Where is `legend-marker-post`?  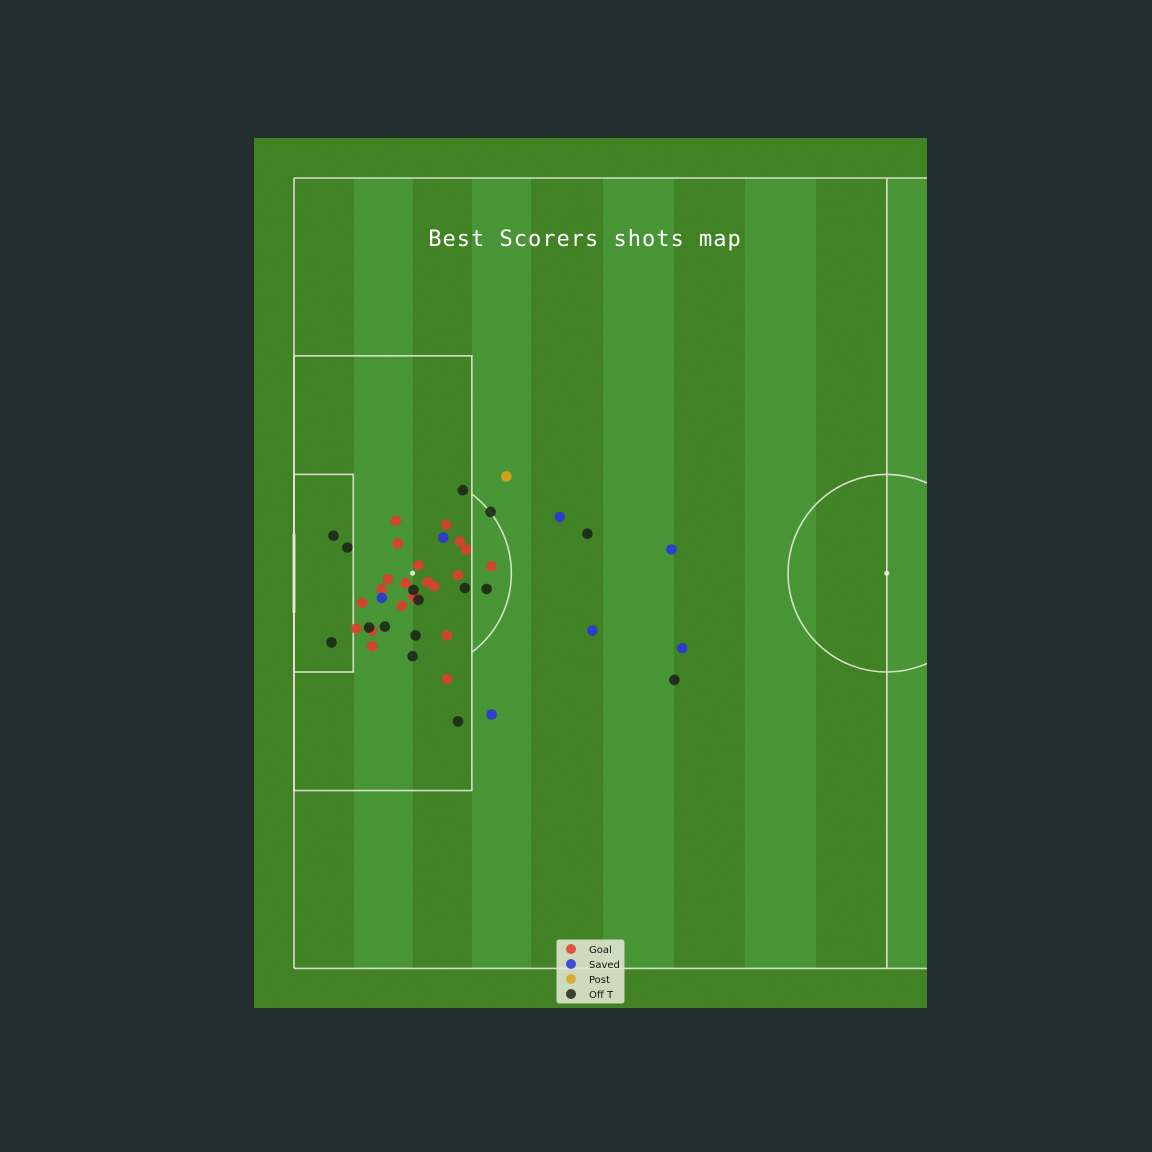
legend-marker-post is located at coordinates (571, 979).